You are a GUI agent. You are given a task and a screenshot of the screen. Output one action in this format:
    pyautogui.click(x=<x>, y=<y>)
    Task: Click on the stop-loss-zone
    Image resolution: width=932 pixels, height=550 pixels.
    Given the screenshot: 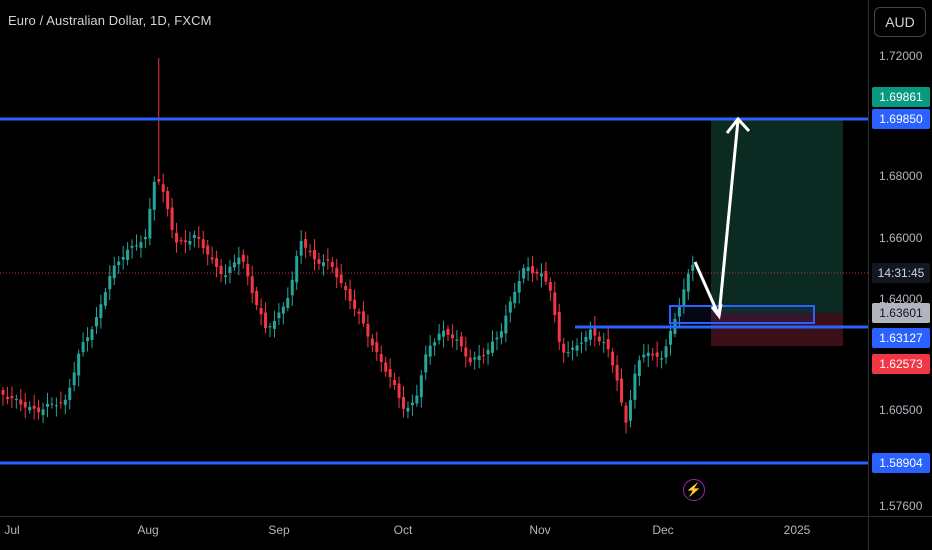 What is the action you would take?
    pyautogui.click(x=777, y=329)
    